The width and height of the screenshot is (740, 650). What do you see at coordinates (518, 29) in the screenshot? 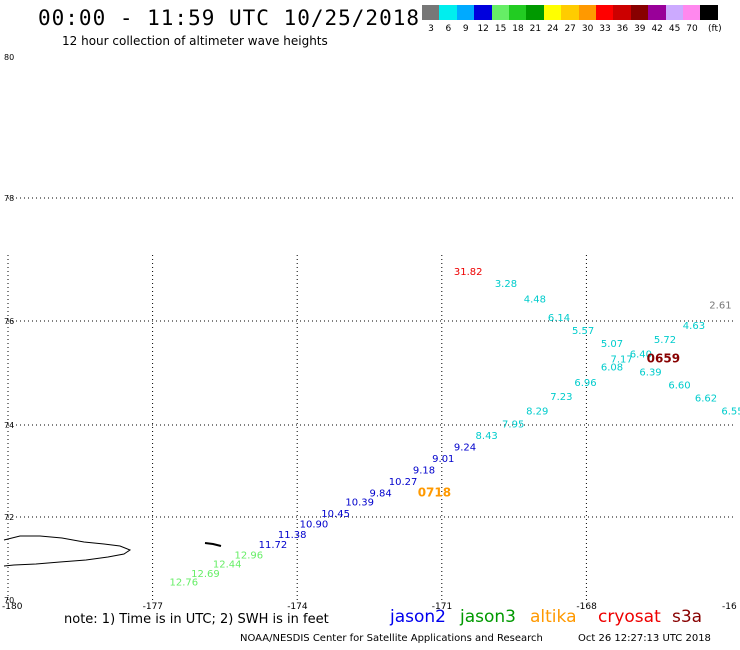
I see `legend-label: 18` at bounding box center [518, 29].